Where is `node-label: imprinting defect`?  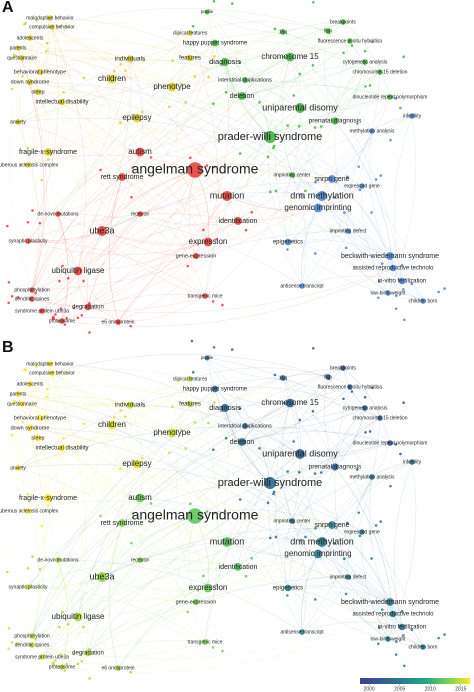
node-label: imprinting defect is located at coordinates (348, 577).